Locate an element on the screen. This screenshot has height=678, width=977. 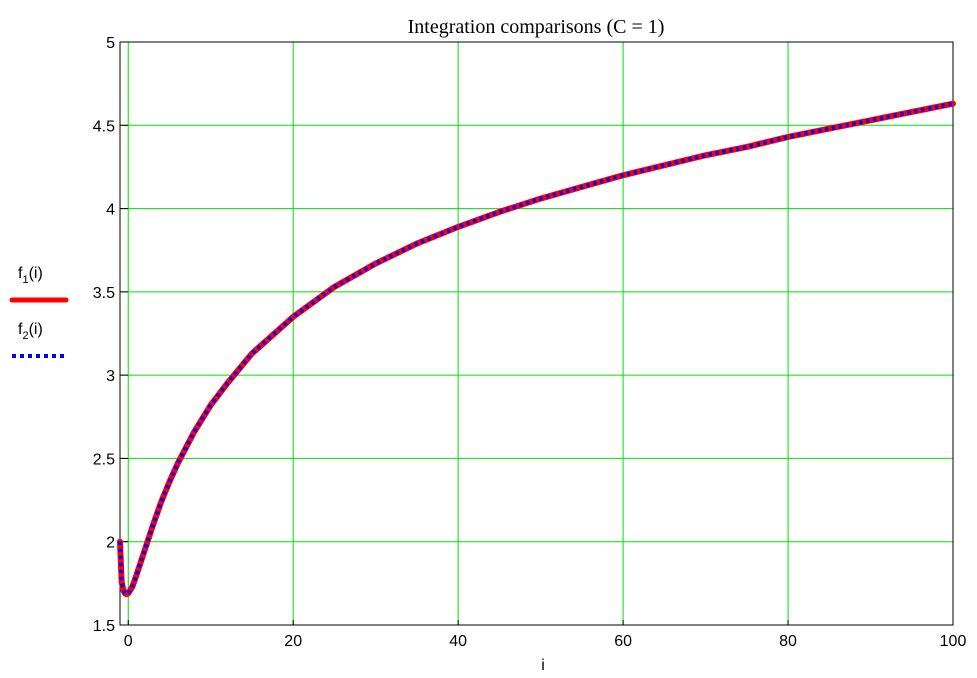
legend-label-2: f2(i) is located at coordinates (30, 331).